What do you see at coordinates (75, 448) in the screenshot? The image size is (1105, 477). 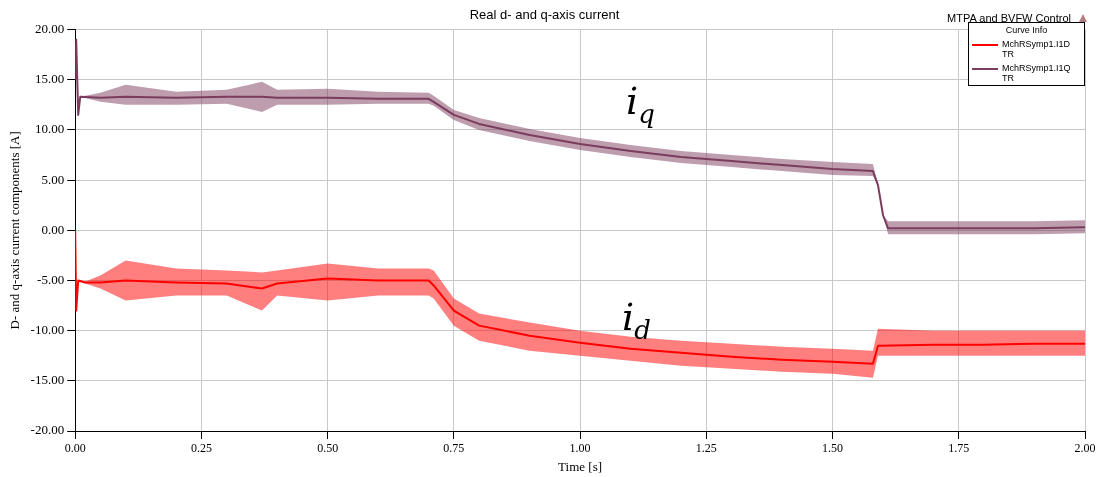 I see `x-tick-label: 0.00` at bounding box center [75, 448].